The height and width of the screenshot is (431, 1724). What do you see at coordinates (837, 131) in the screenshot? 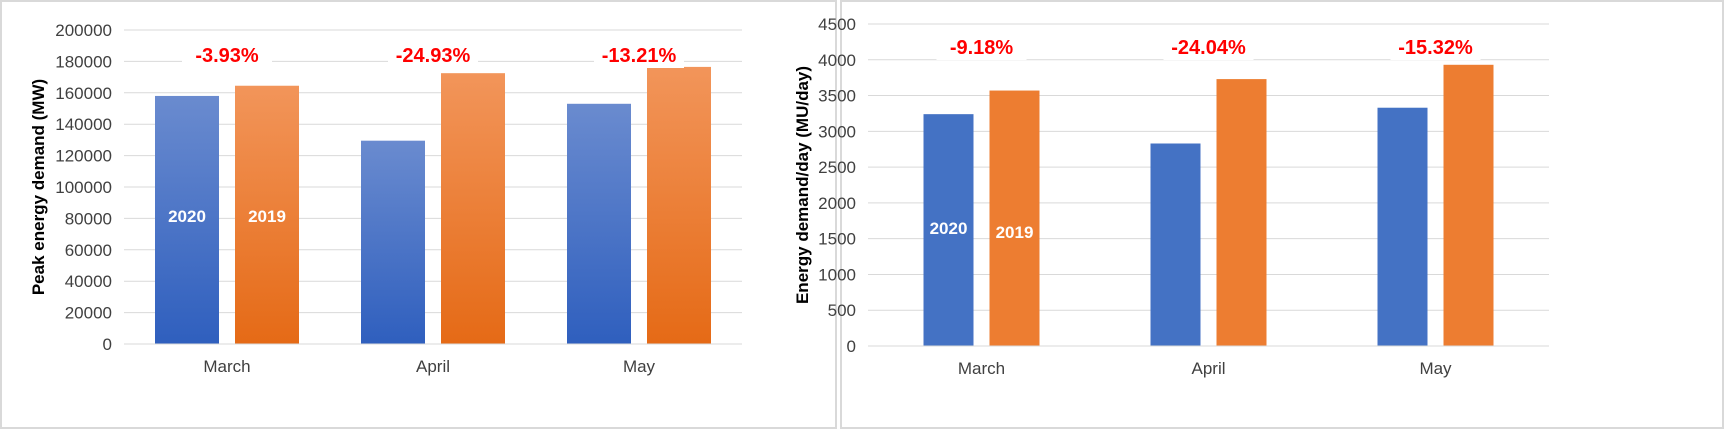
I see `y-tick-label: 3000` at bounding box center [837, 131].